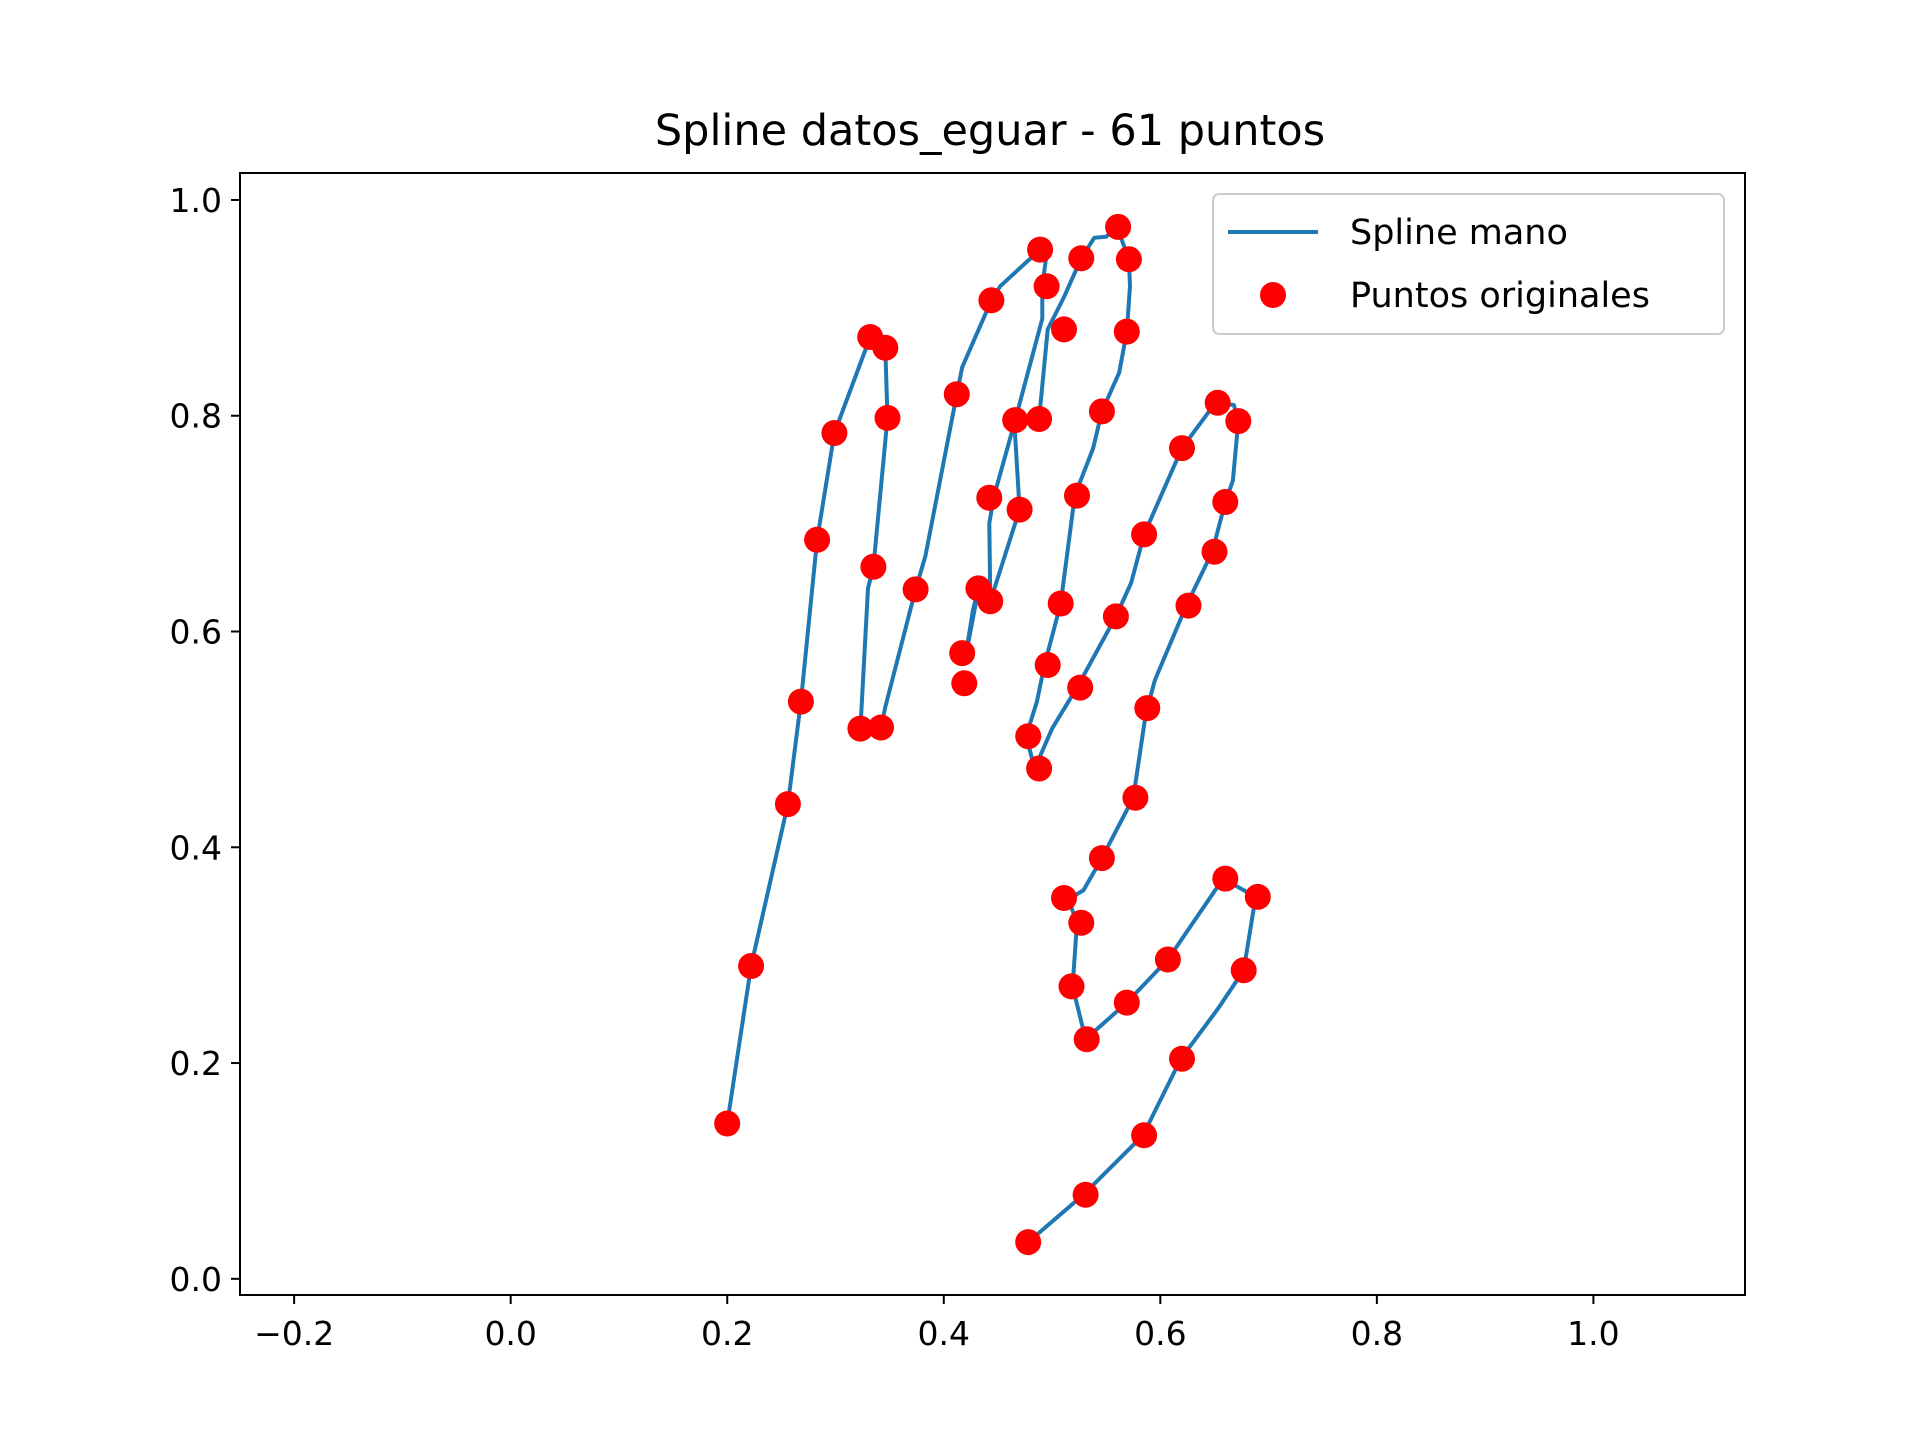 This screenshot has height=1440, width=1920. Describe the element at coordinates (196, 416) in the screenshot. I see `y-tick-label: 0.8` at that location.